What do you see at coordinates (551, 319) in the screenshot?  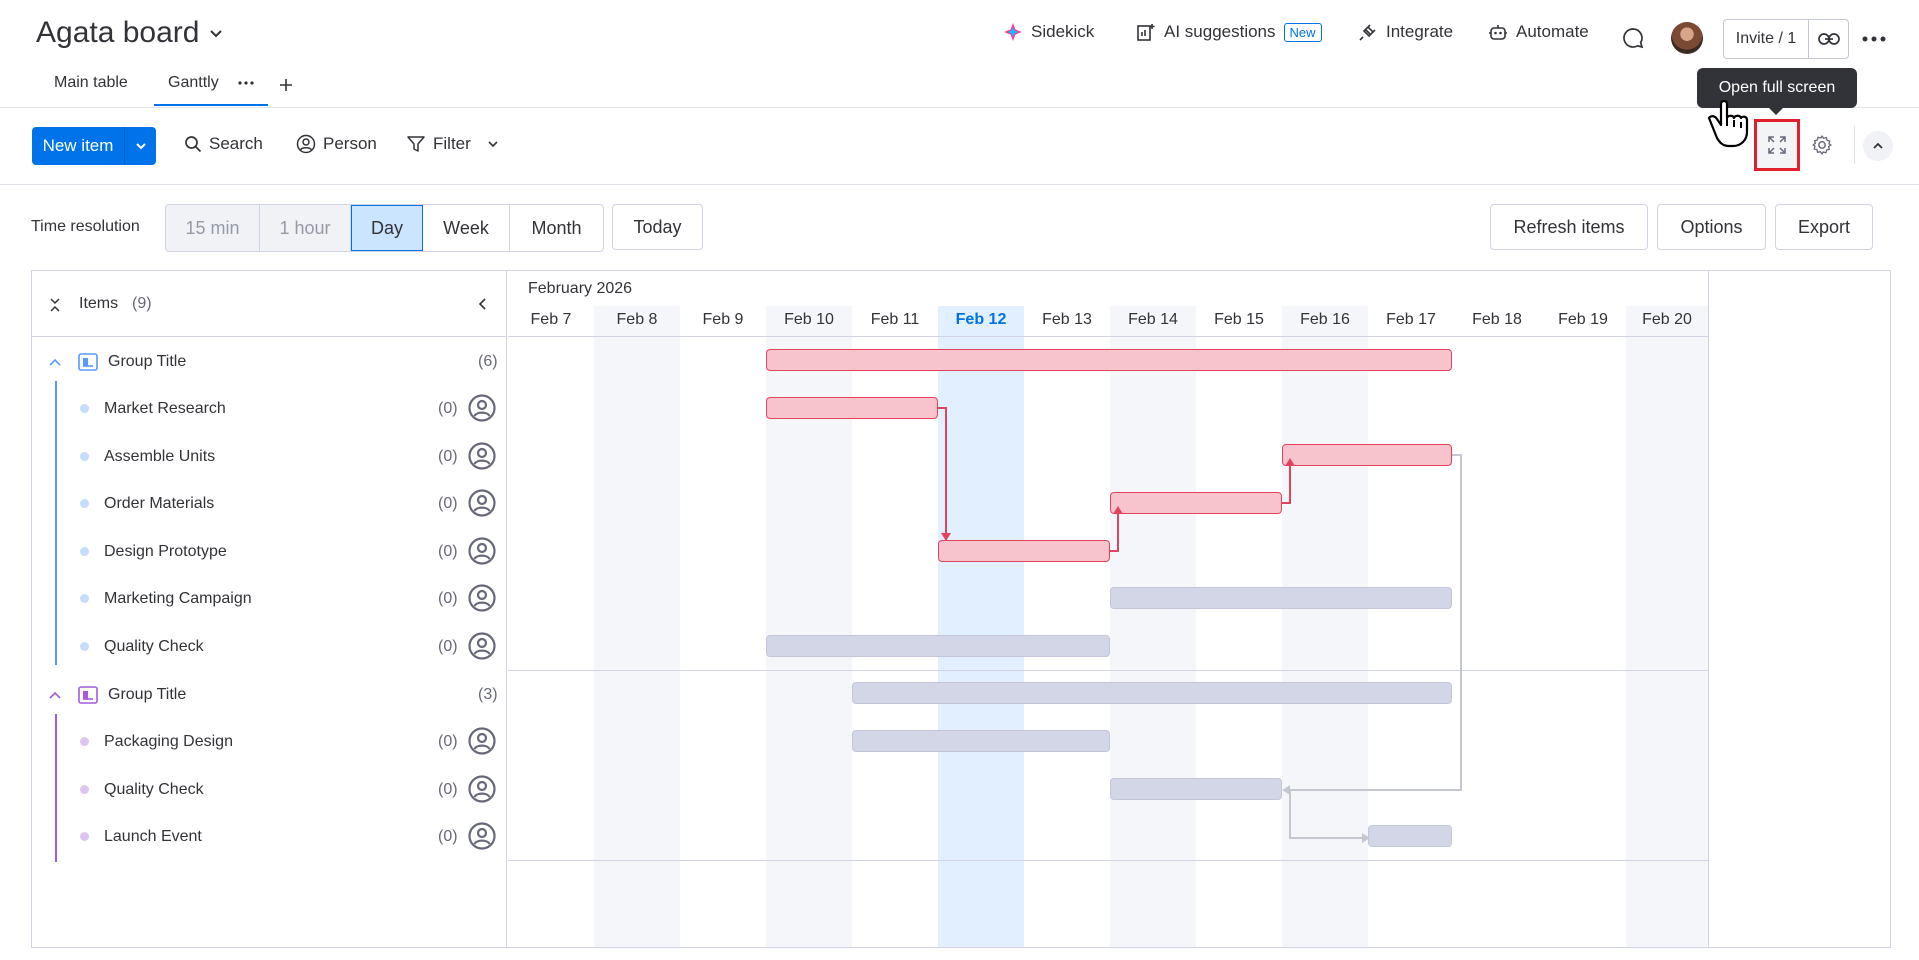 I see `day-header: Feb 7` at bounding box center [551, 319].